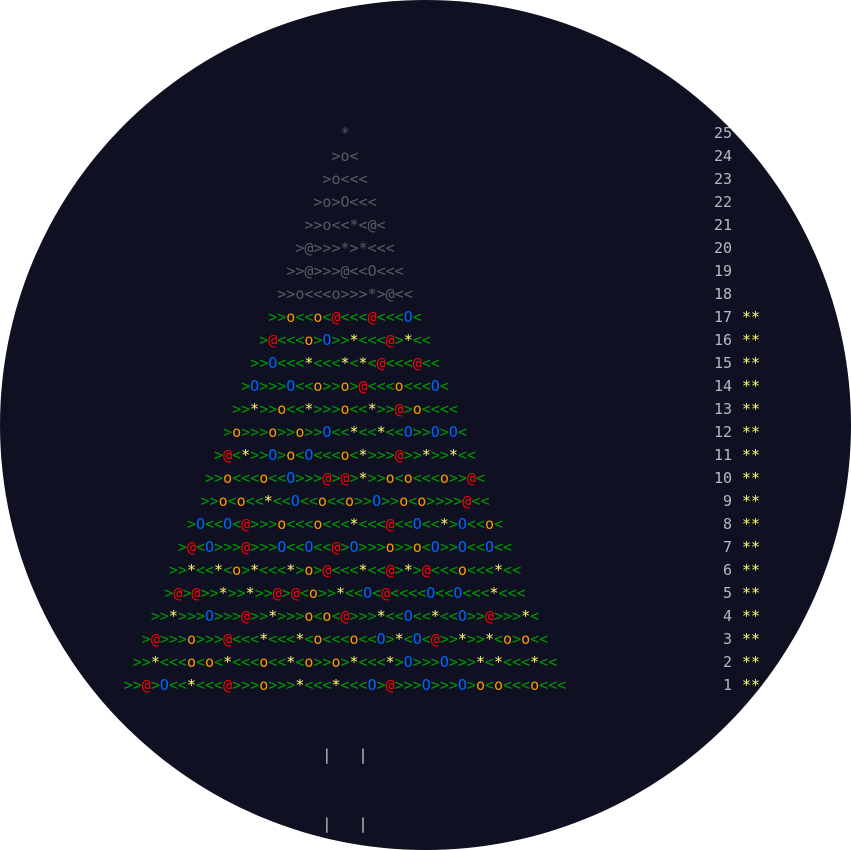 The height and width of the screenshot is (850, 851). I want to click on tree-row: >@<*>>O>o<O<<<o<*>>>@>>*>>*<< 11 **, so click(410, 455).